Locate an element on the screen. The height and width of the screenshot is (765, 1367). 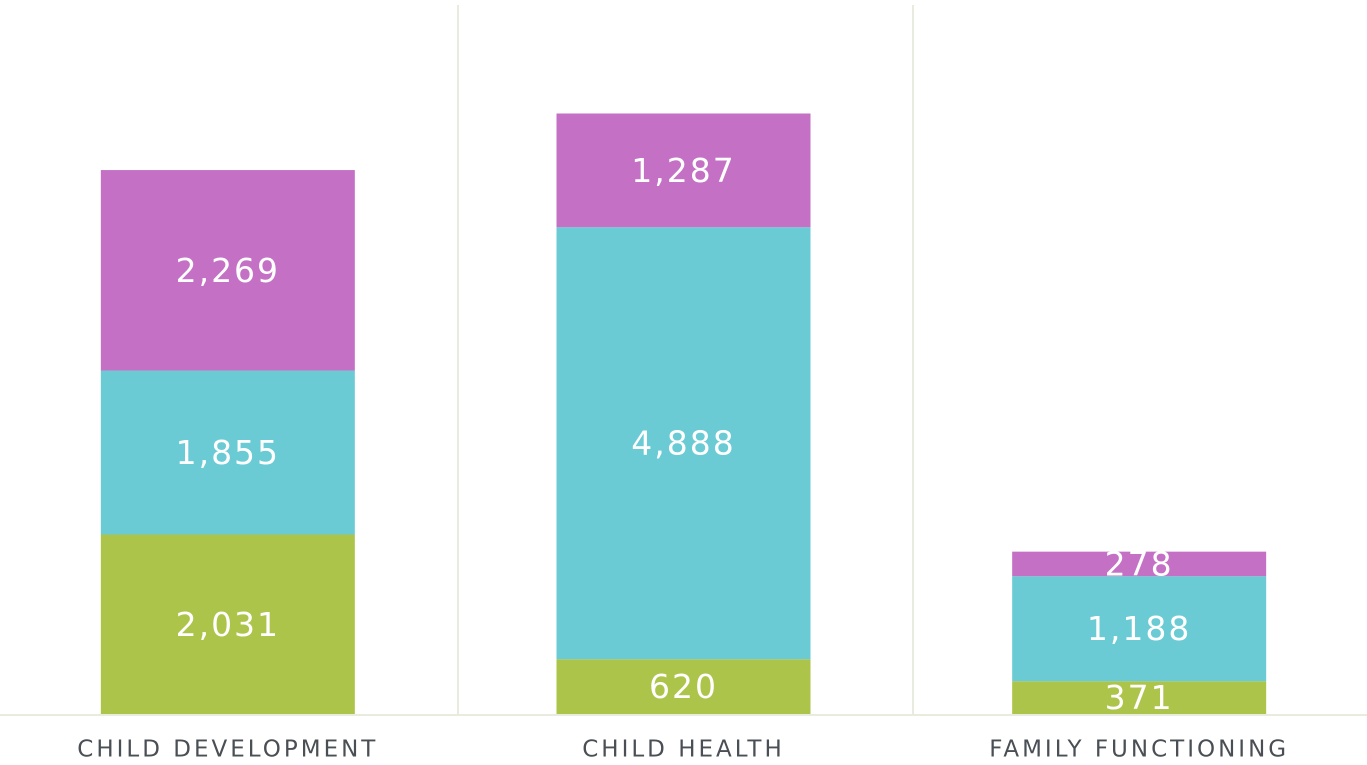
value-label: 371 is located at coordinates (1139, 697).